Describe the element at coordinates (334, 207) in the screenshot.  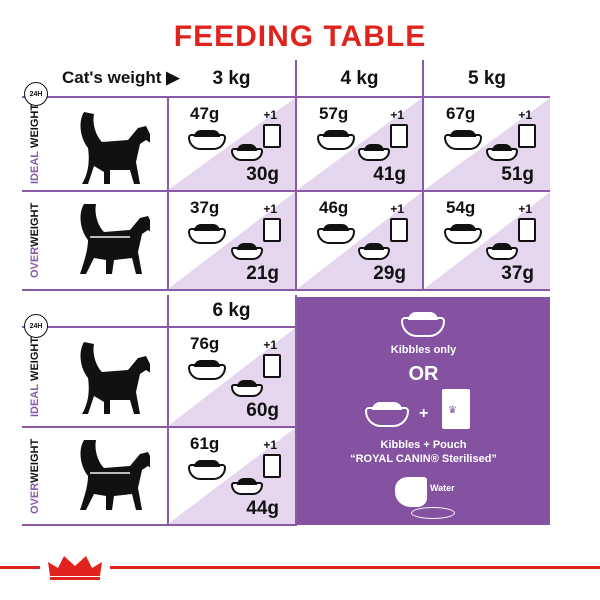
I see `kibbles-only-amount: 46g` at that location.